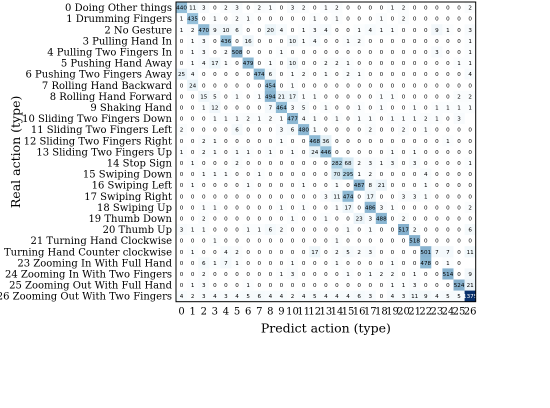  Describe the element at coordinates (459, 312) in the screenshot. I see `column-tick-label: 25` at that location.